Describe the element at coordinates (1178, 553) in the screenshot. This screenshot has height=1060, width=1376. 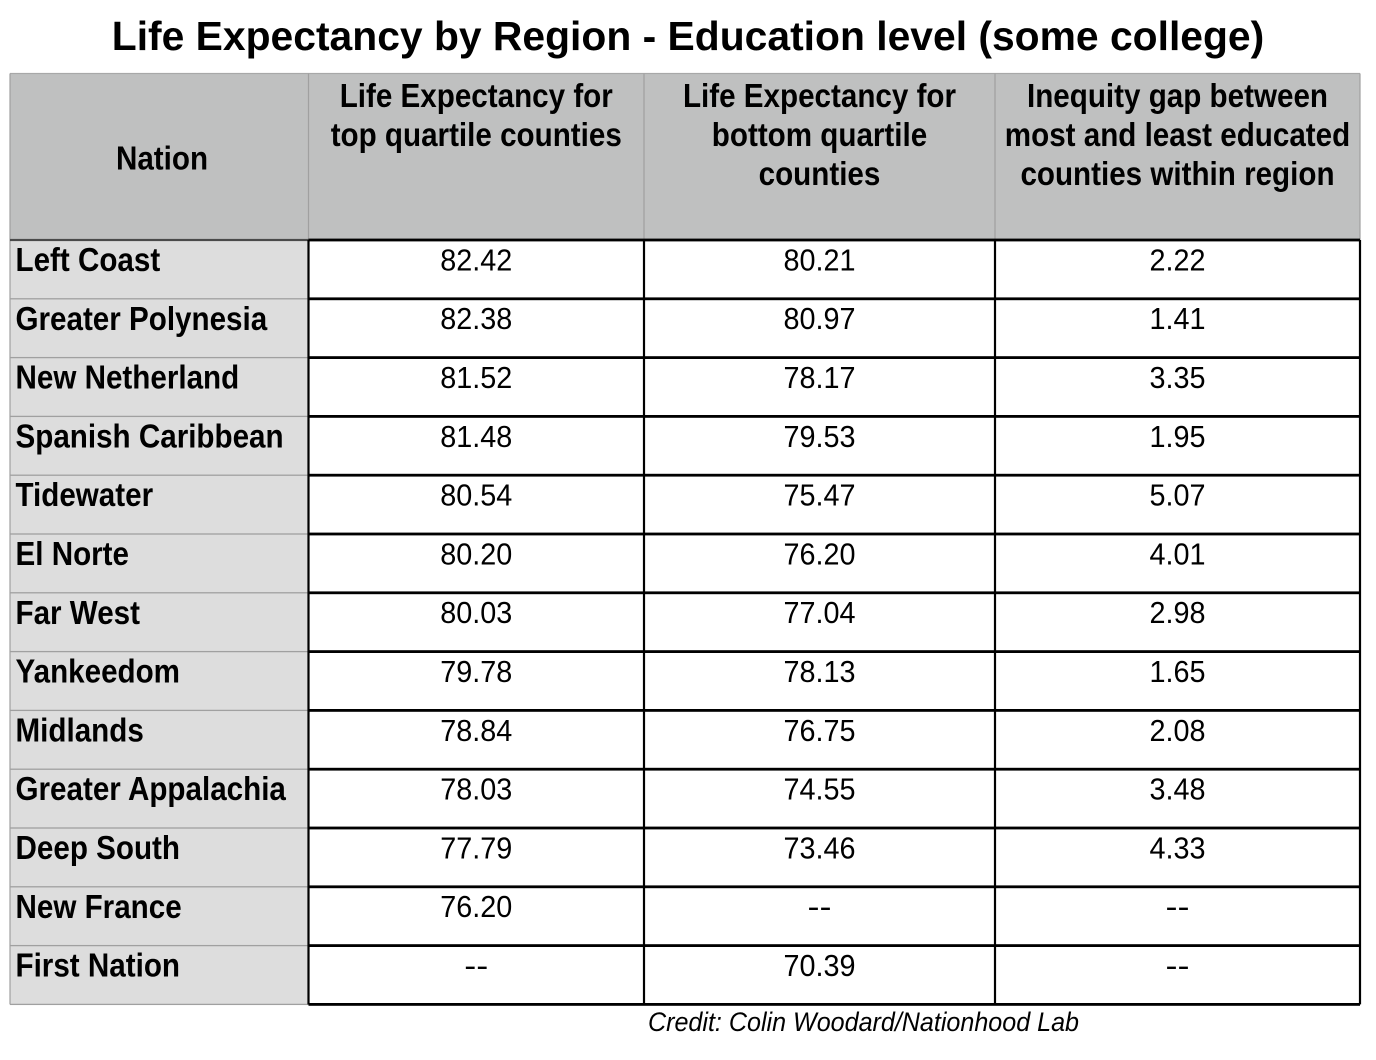
I see `svg-text: 4.01` at that location.